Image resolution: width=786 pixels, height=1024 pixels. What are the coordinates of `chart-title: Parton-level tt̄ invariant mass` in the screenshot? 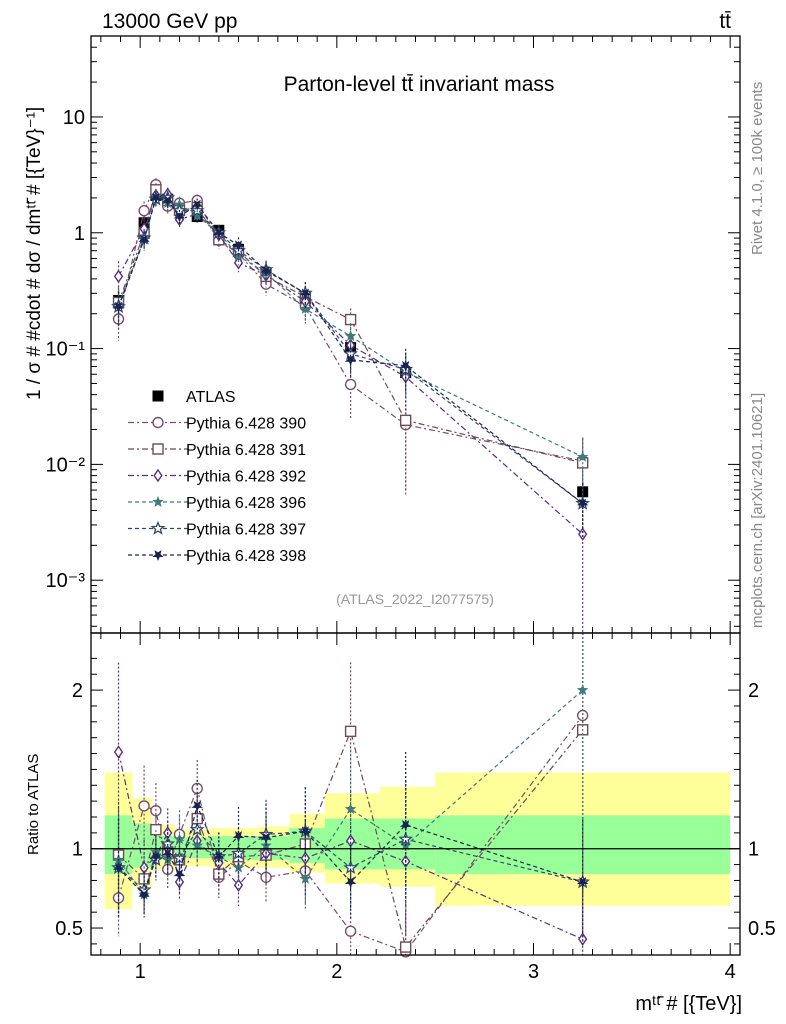 It's located at (419, 84).